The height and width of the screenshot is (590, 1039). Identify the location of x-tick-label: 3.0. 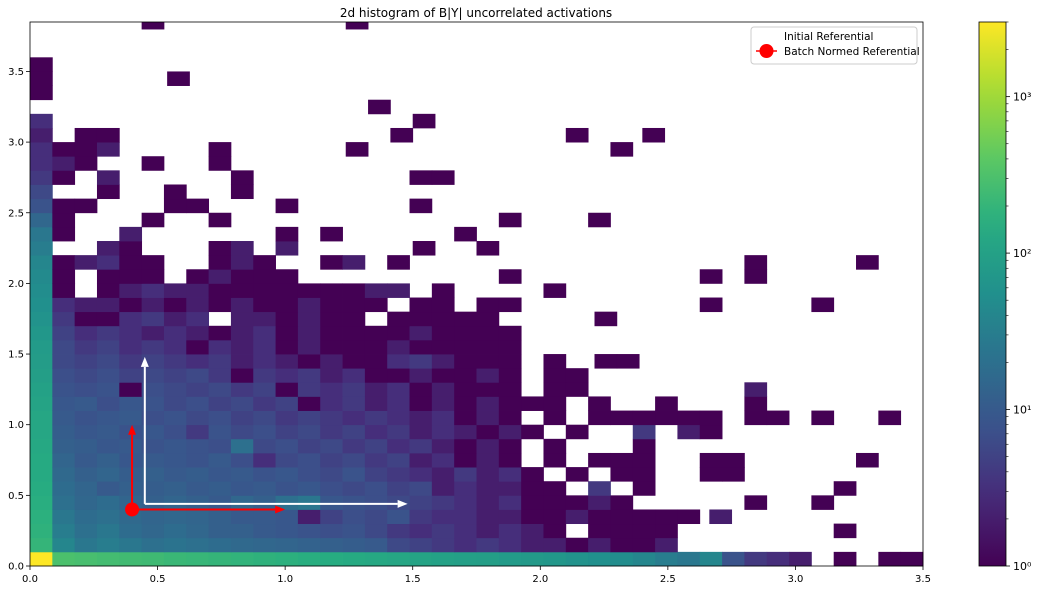
(795, 579).